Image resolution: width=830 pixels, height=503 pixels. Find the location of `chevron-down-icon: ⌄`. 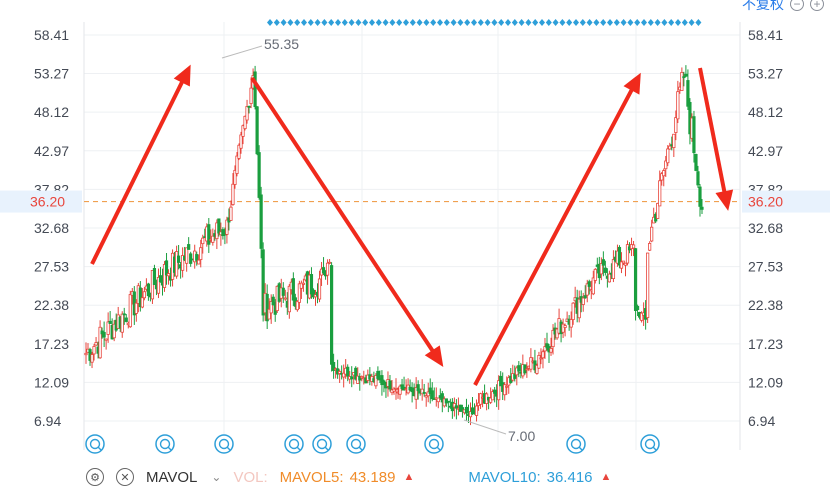

chevron-down-icon: ⌄ is located at coordinates (216, 477).